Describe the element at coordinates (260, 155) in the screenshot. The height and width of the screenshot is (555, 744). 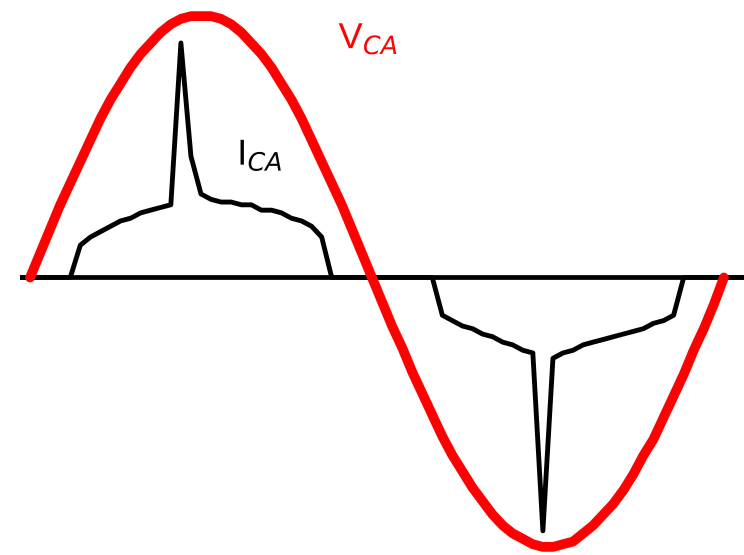
I see `series-label: I$_{CA}$` at that location.